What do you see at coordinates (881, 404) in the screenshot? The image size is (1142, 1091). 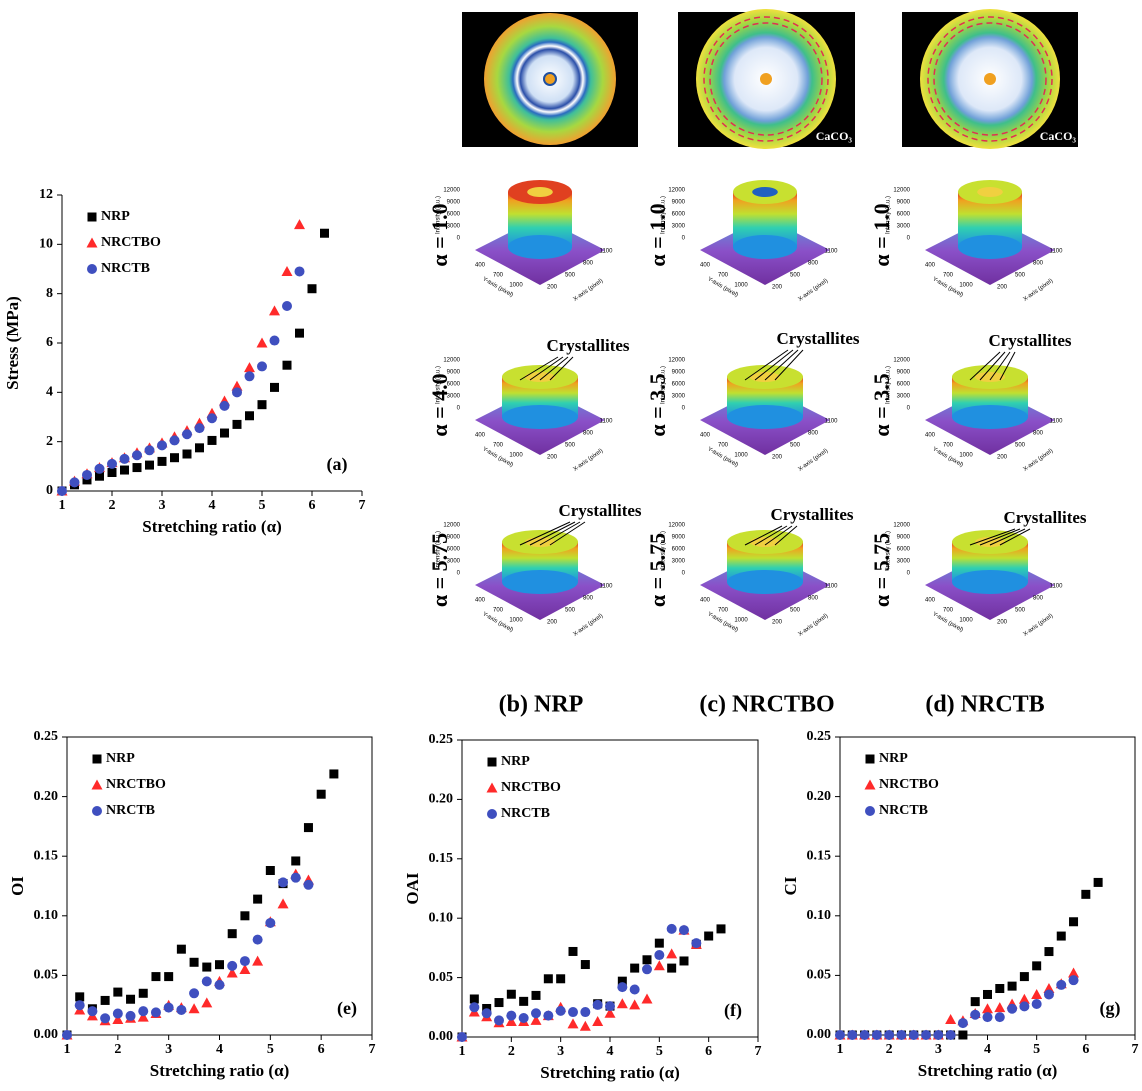 I see `alpha-label: α = 3.5` at bounding box center [881, 404].